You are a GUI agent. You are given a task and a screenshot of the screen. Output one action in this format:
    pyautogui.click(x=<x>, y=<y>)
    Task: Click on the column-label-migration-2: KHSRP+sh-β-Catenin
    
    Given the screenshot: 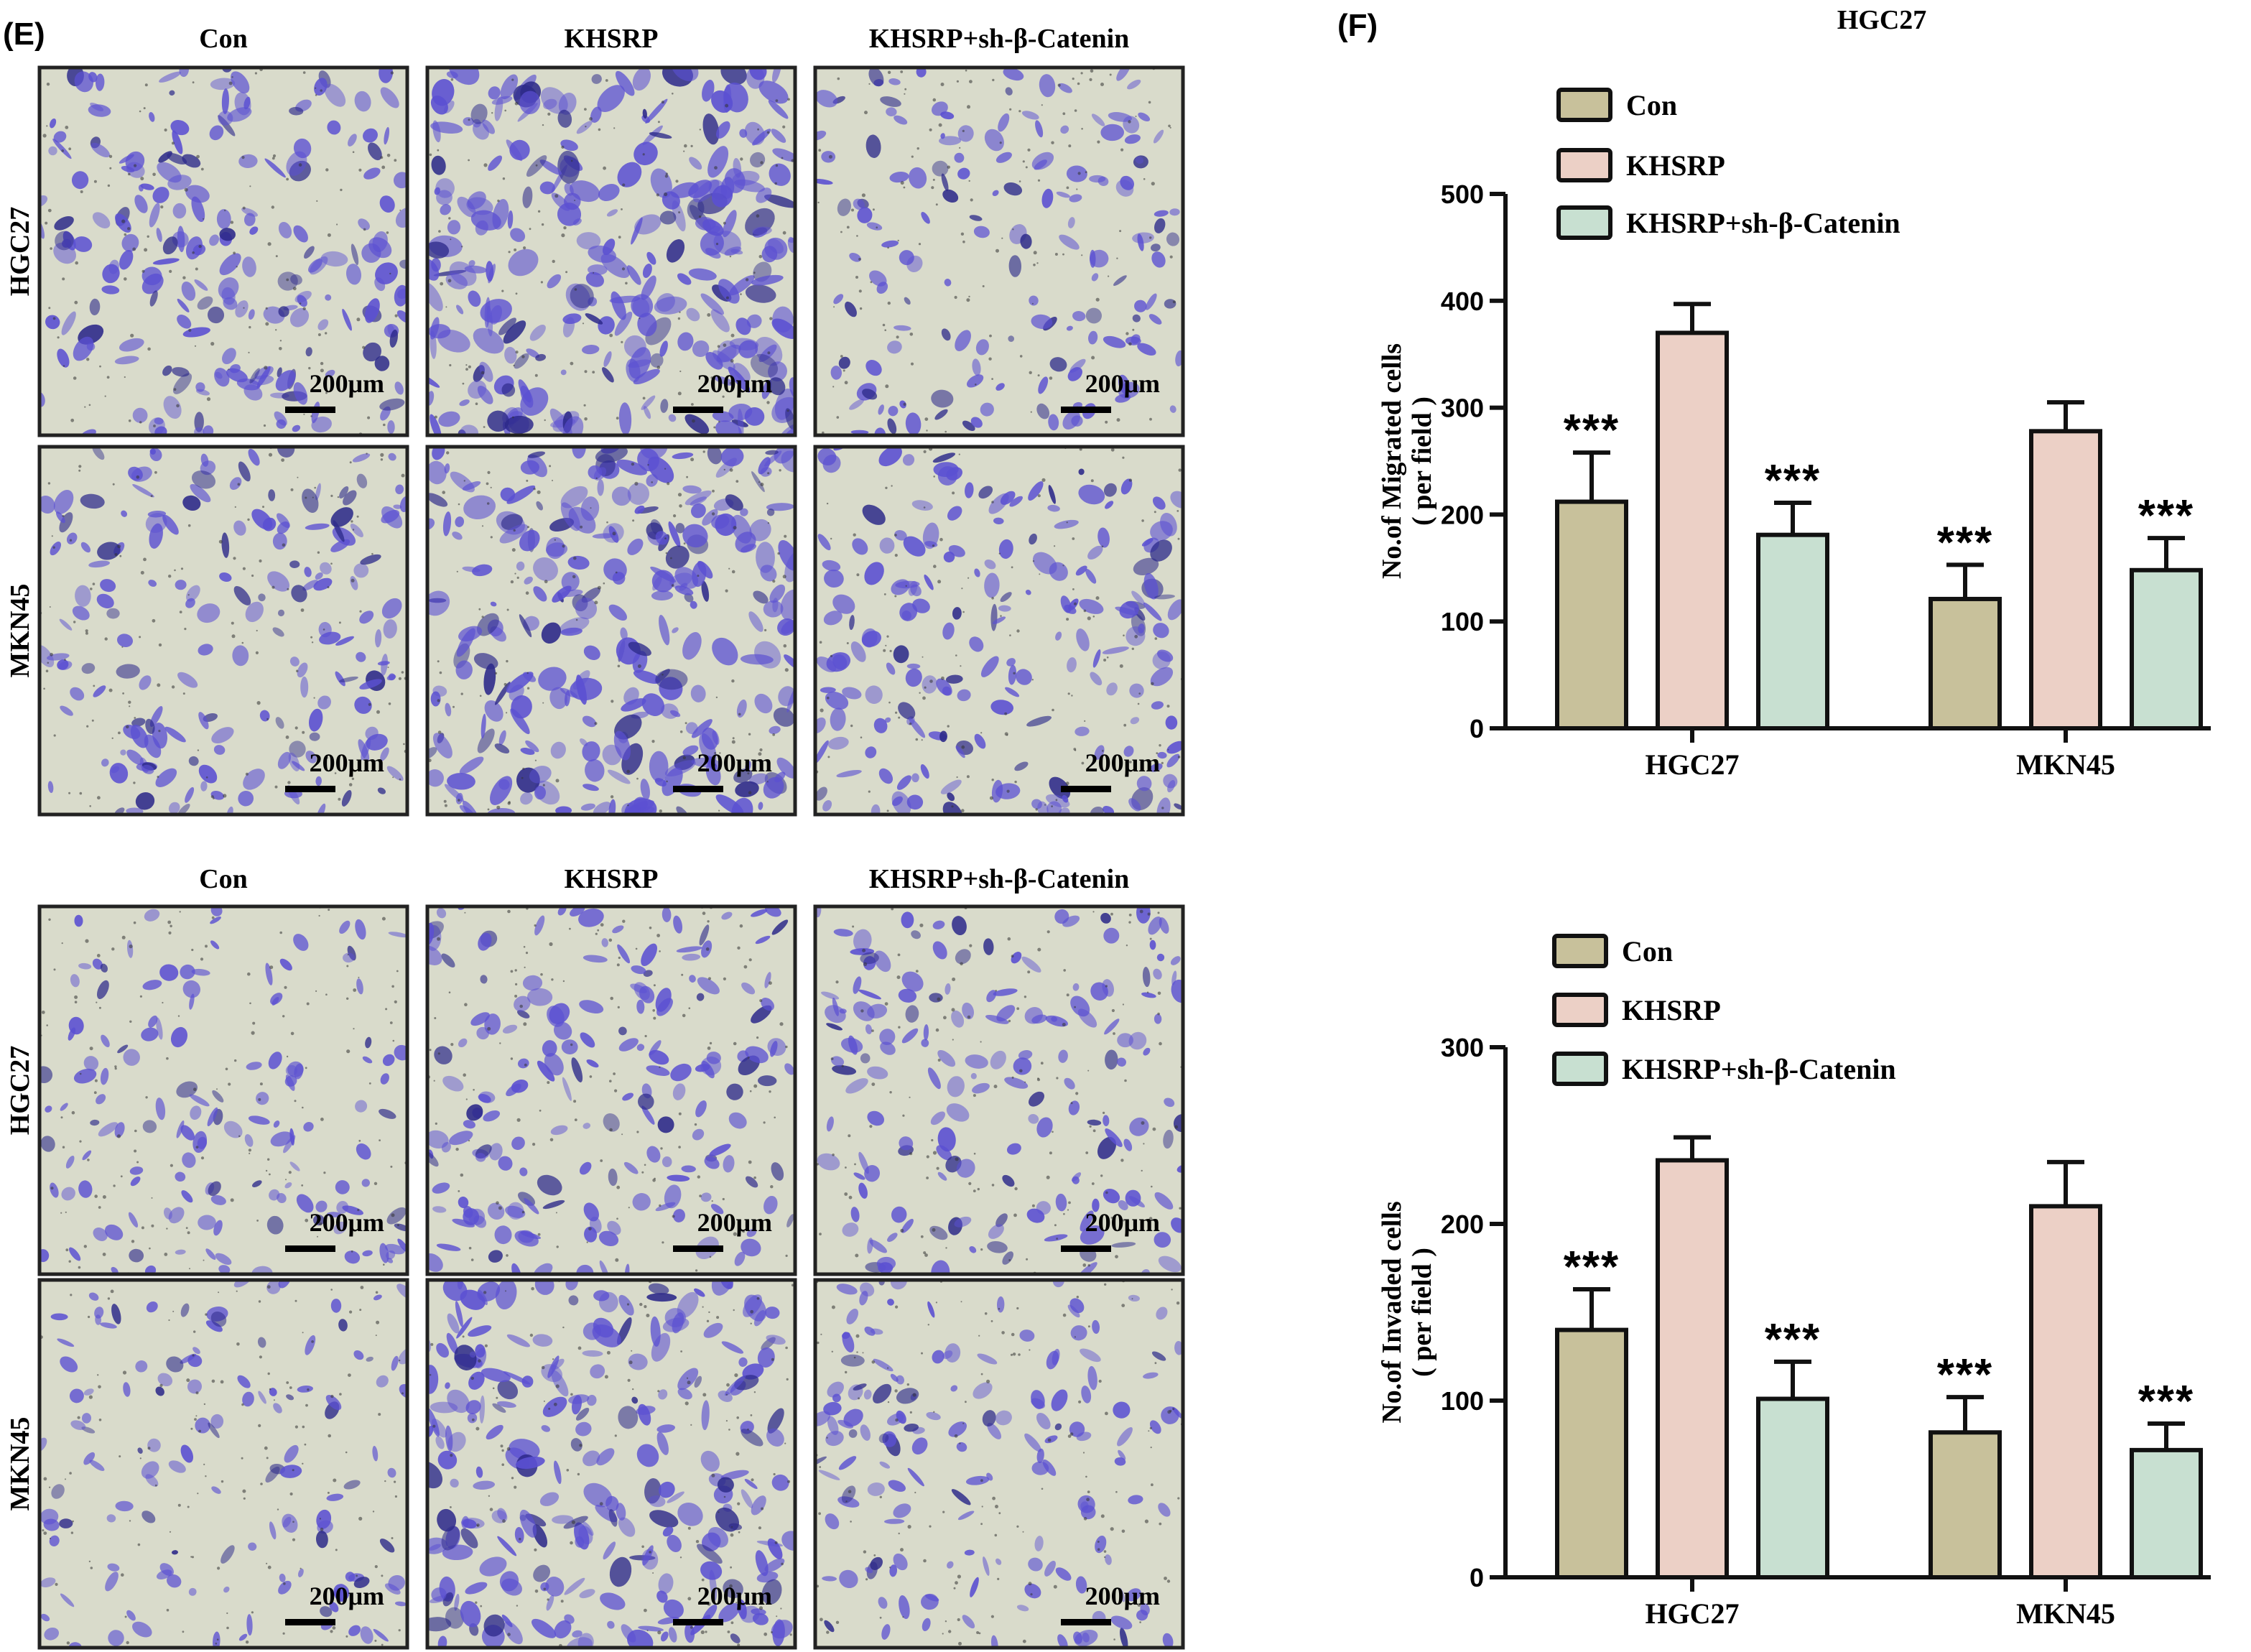 What is the action you would take?
    pyautogui.click(x=999, y=39)
    